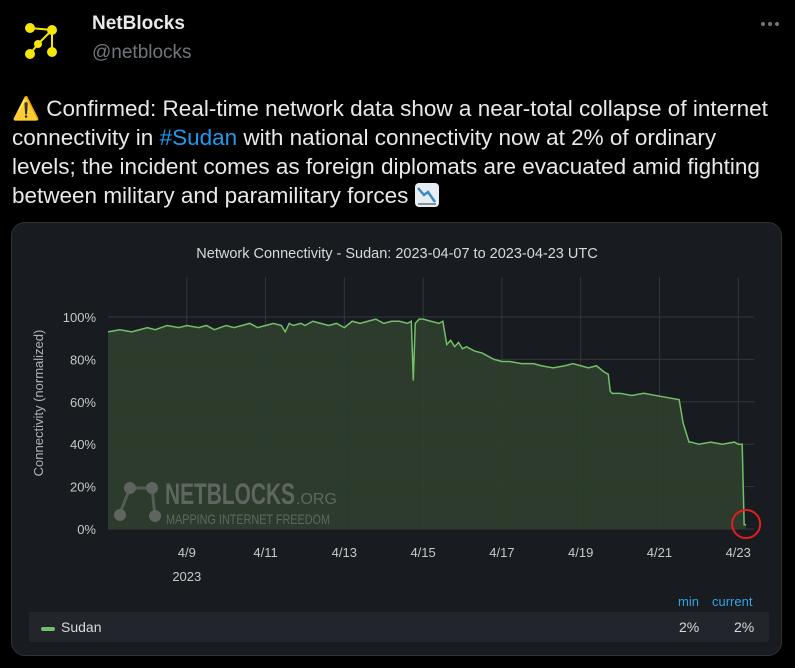  What do you see at coordinates (744, 627) in the screenshot?
I see `legend-current-value: 2%` at bounding box center [744, 627].